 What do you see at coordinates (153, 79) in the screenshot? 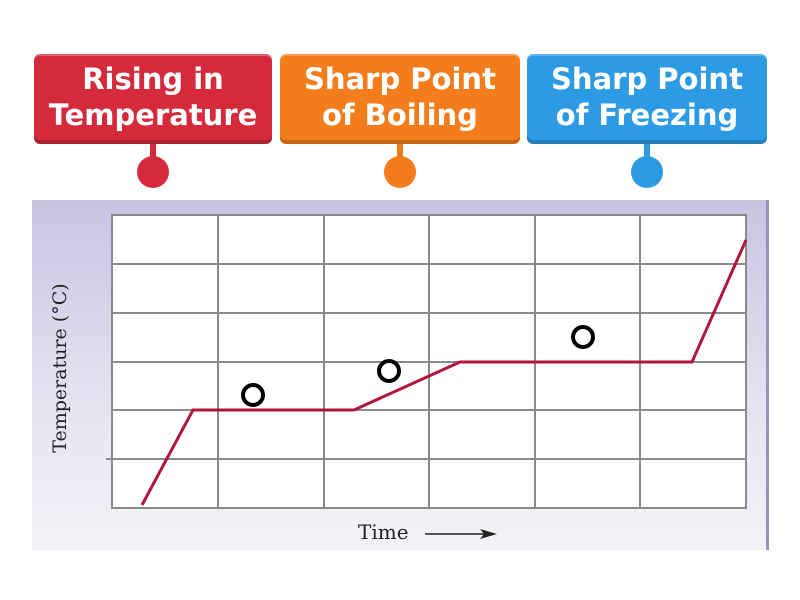
I see `label-line-1: Rising in` at bounding box center [153, 79].